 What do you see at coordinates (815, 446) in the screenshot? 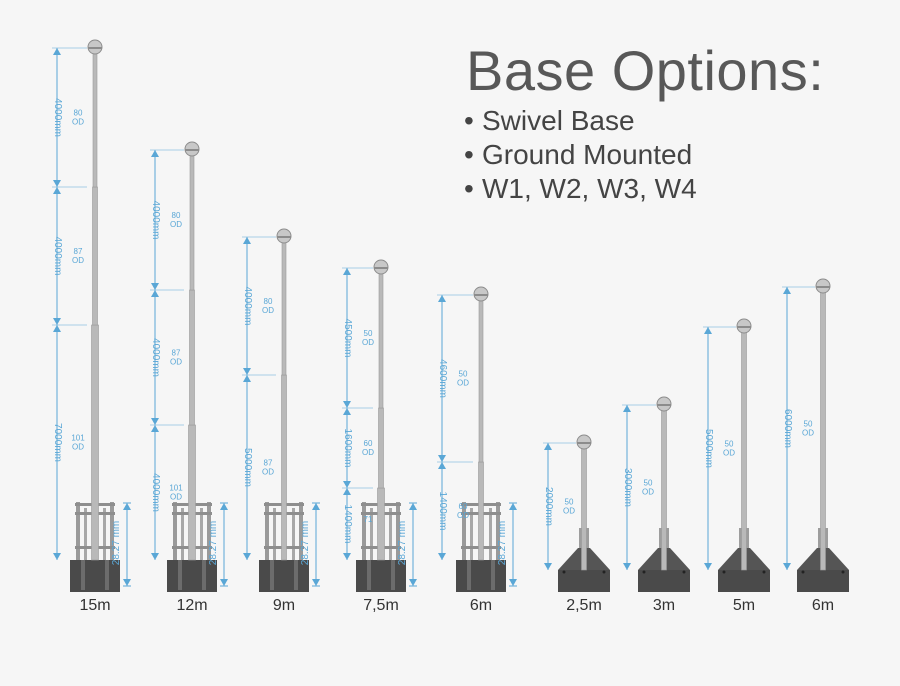
I see `pole-6m: 6000mm 50OD6m` at bounding box center [815, 446].